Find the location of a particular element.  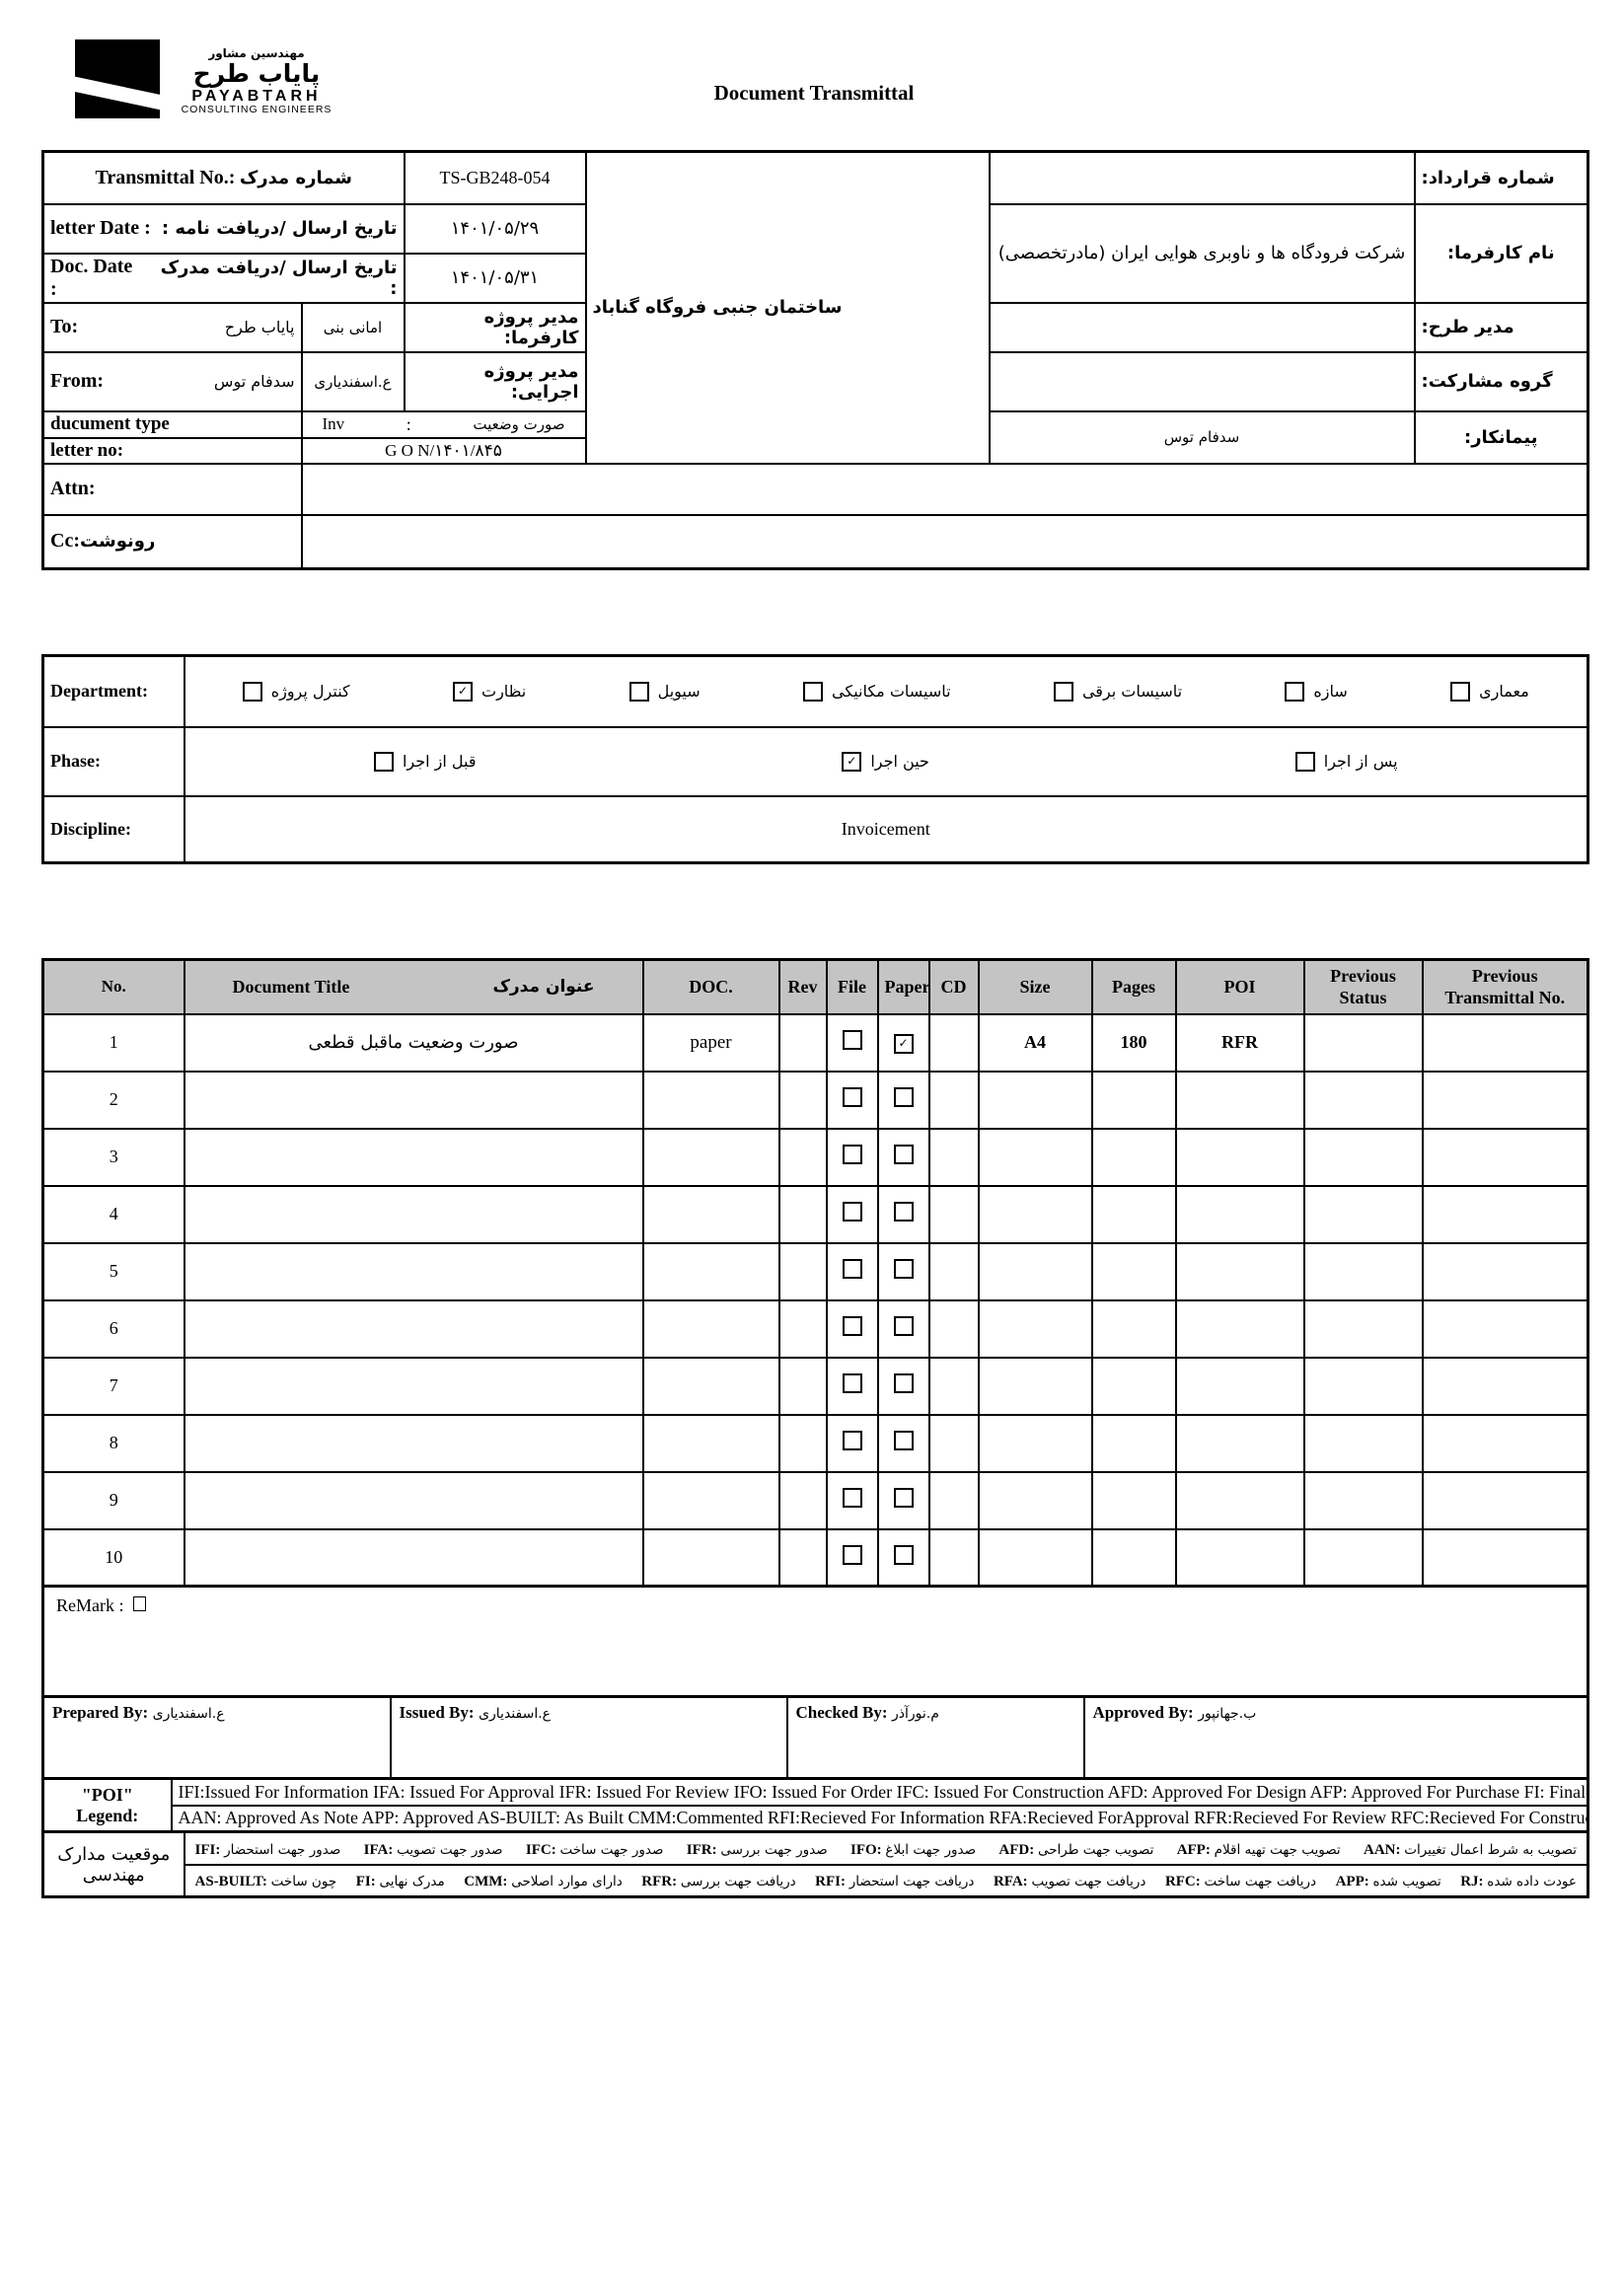

doc-row-rev is located at coordinates (803, 1271).